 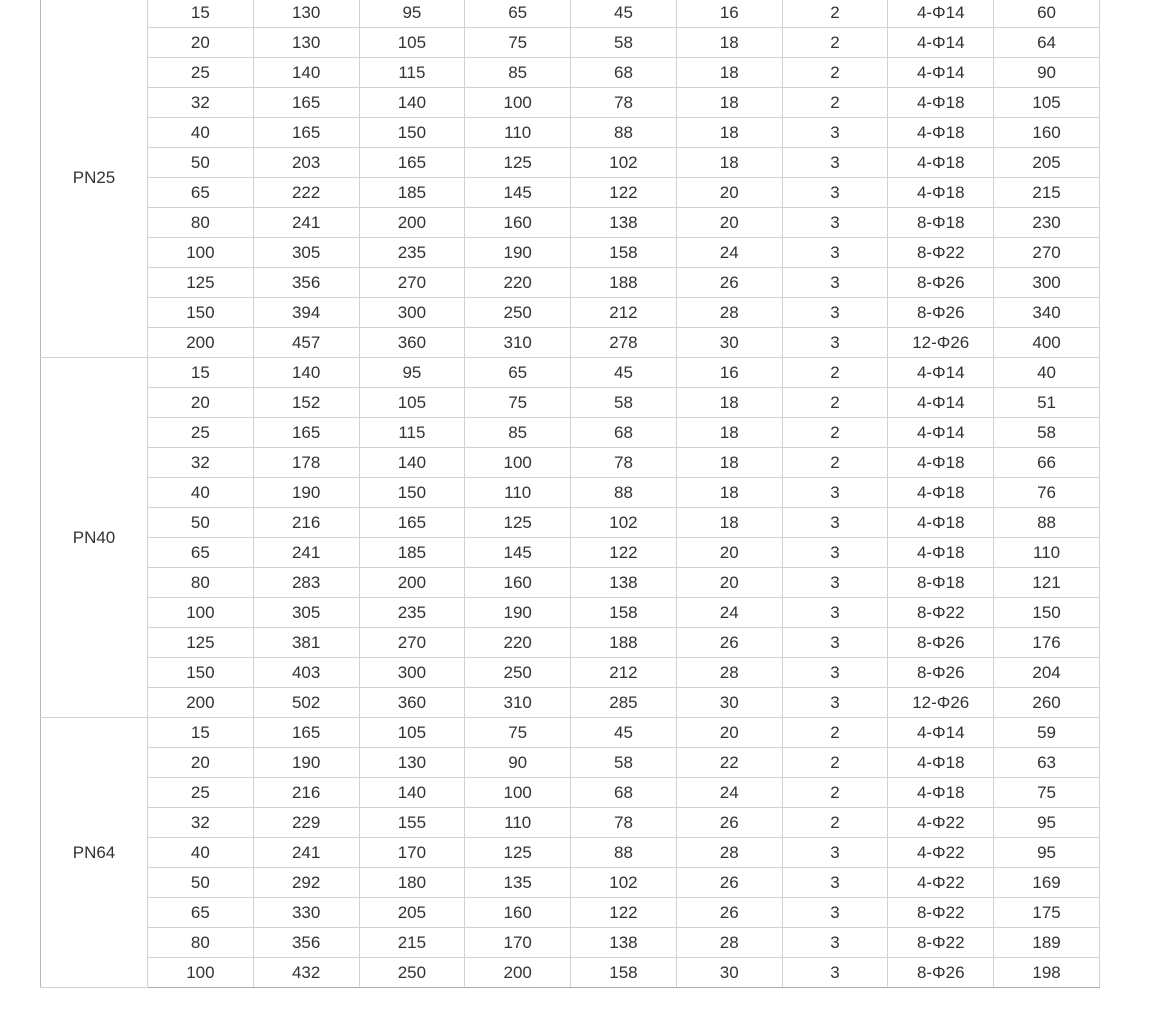 I want to click on table-cell: 215, so click(x=1046, y=192).